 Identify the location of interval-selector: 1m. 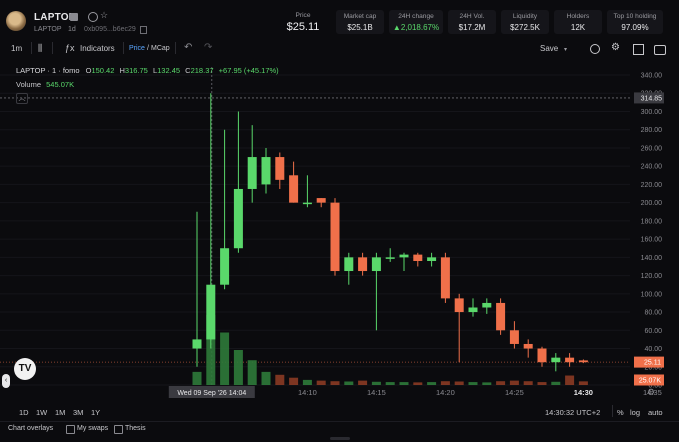
(17, 48).